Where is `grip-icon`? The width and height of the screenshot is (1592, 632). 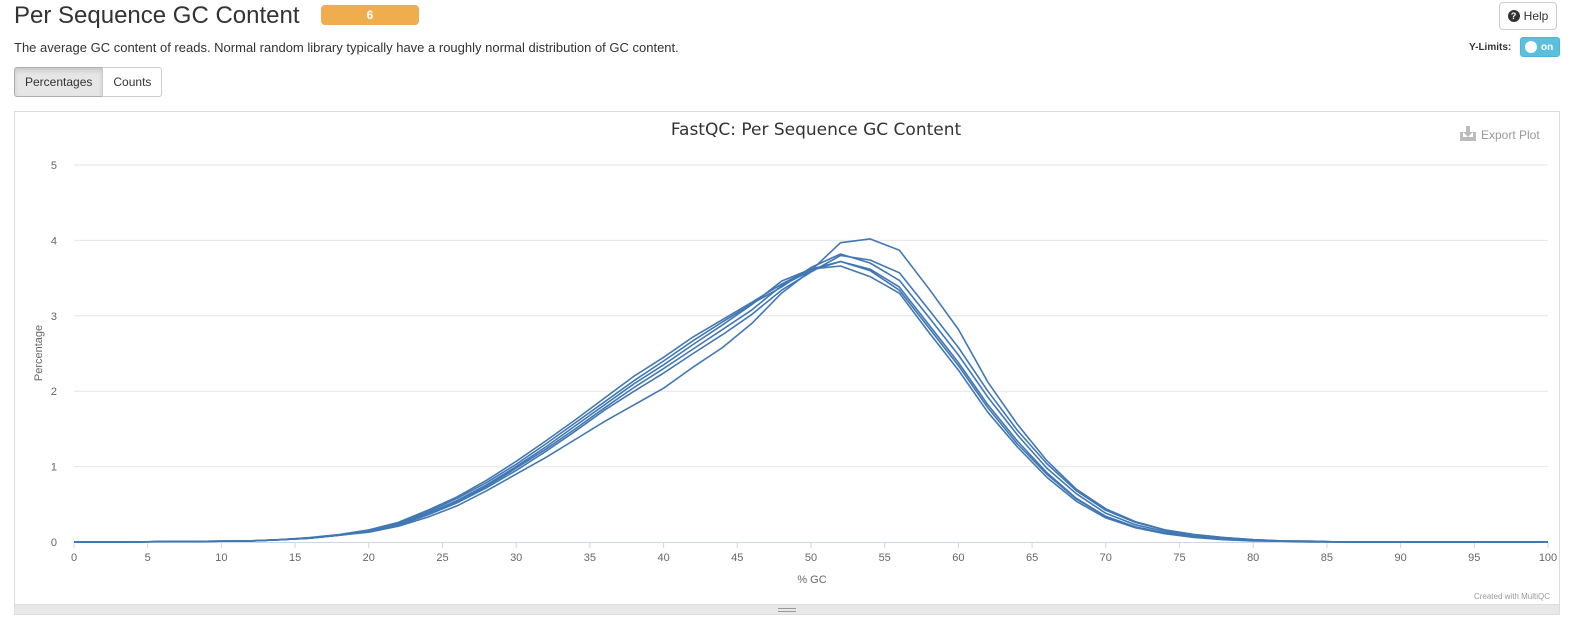
grip-icon is located at coordinates (787, 609).